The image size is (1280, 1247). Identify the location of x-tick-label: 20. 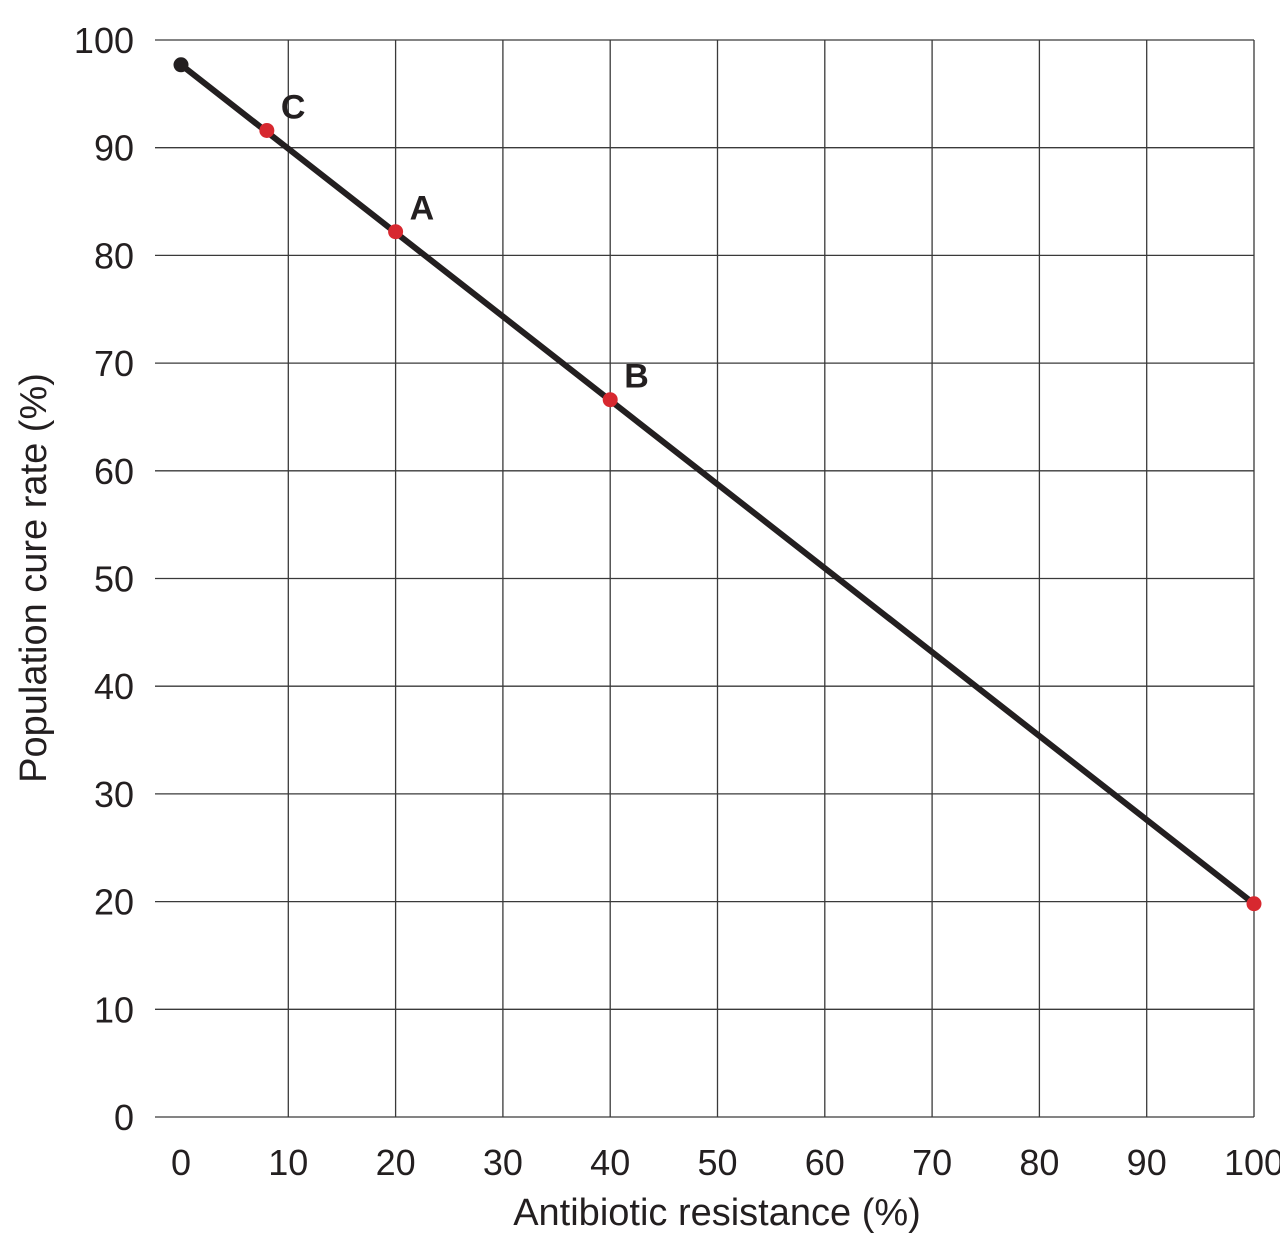
(396, 1162).